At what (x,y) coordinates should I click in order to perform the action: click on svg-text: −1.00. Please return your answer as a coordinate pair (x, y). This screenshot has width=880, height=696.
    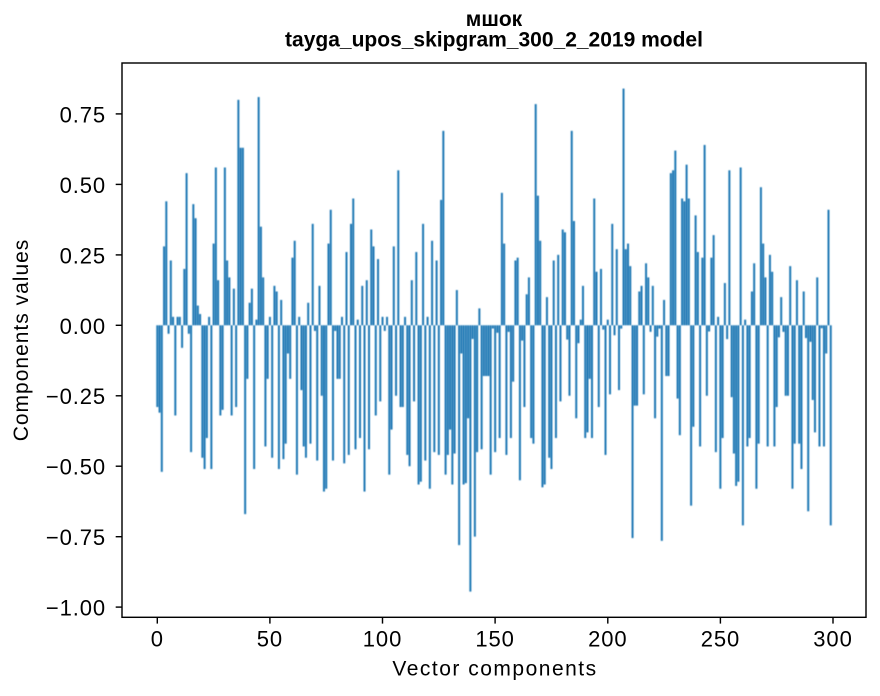
    Looking at the image, I should click on (76, 608).